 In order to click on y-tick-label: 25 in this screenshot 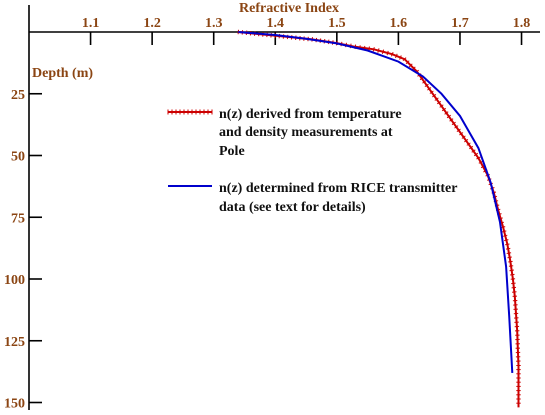, I will do `click(18, 95)`.